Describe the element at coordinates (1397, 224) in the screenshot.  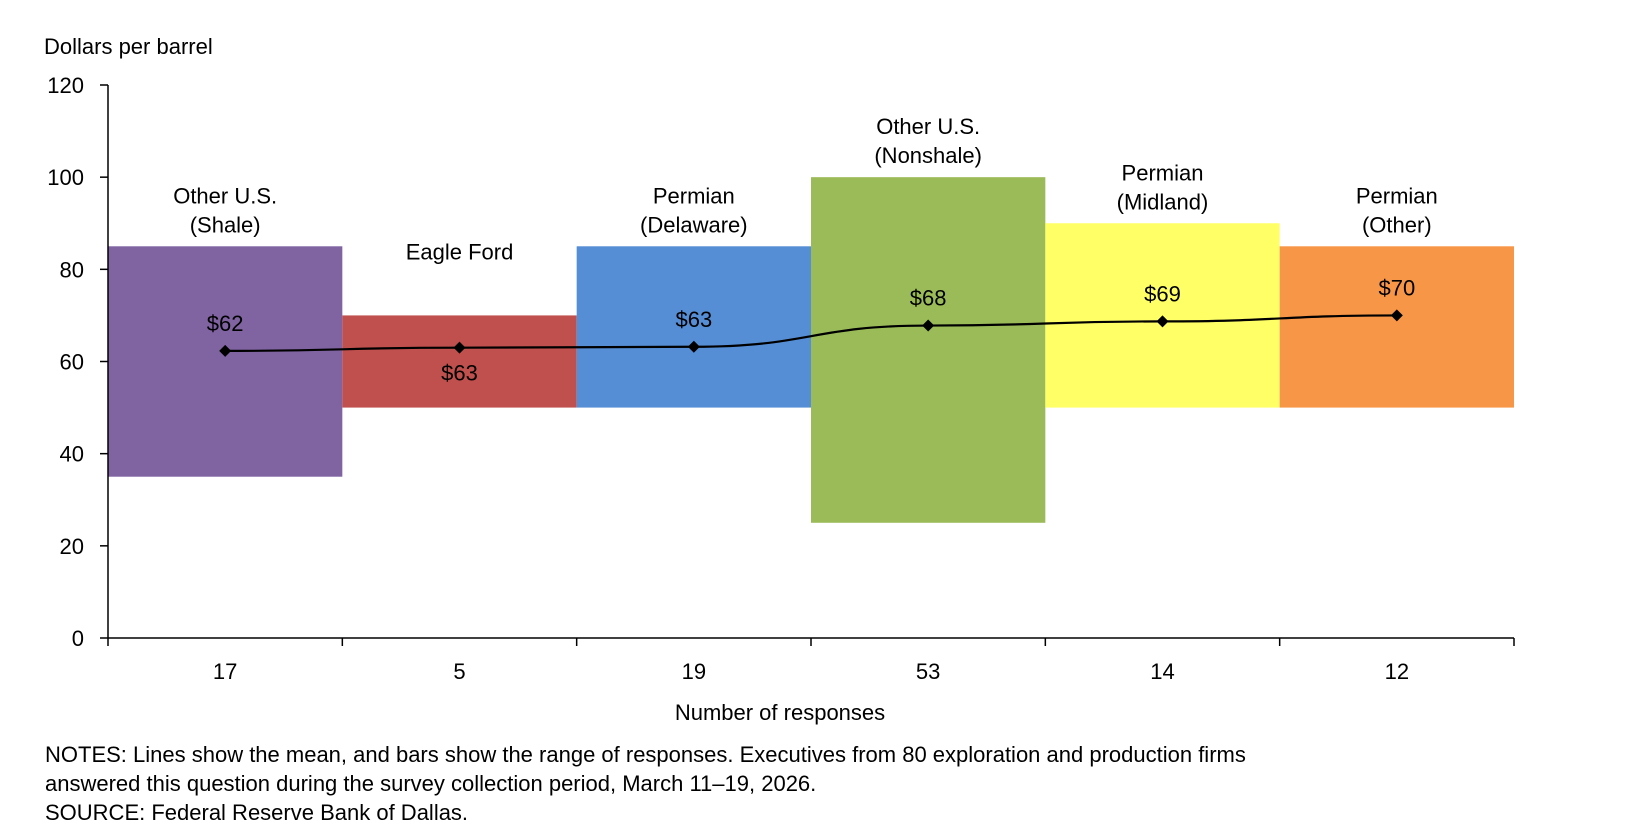
I see `category-label-6-line-2: (Other)` at that location.